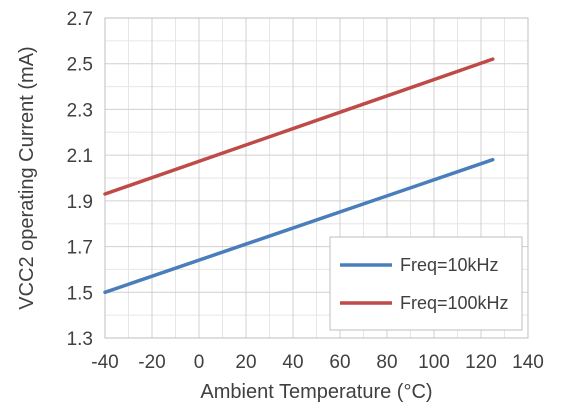 The image size is (571, 408). I want to click on x-axis-tick-labels: -40 -20 0 20 40 60 80 100 120 140, so click(317, 362).